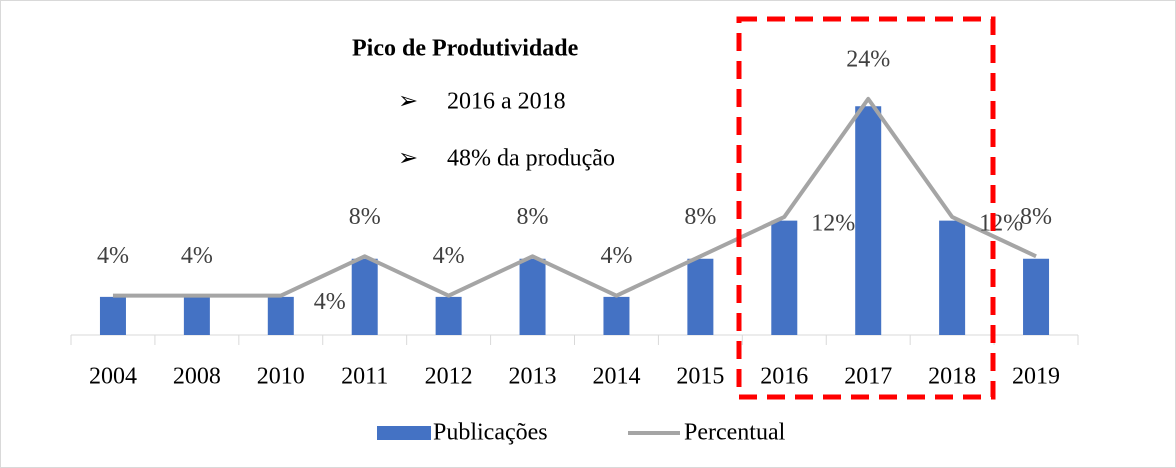 This screenshot has width=1176, height=468. What do you see at coordinates (281, 377) in the screenshot?
I see `x-tick-label: 2010` at bounding box center [281, 377].